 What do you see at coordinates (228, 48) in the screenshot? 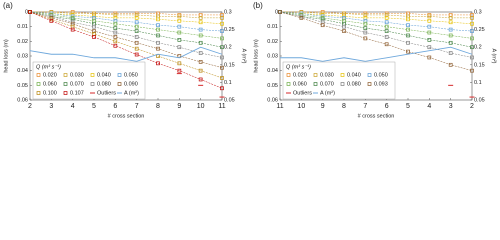
I see `y2-tick-label: 0.2` at bounding box center [228, 48].